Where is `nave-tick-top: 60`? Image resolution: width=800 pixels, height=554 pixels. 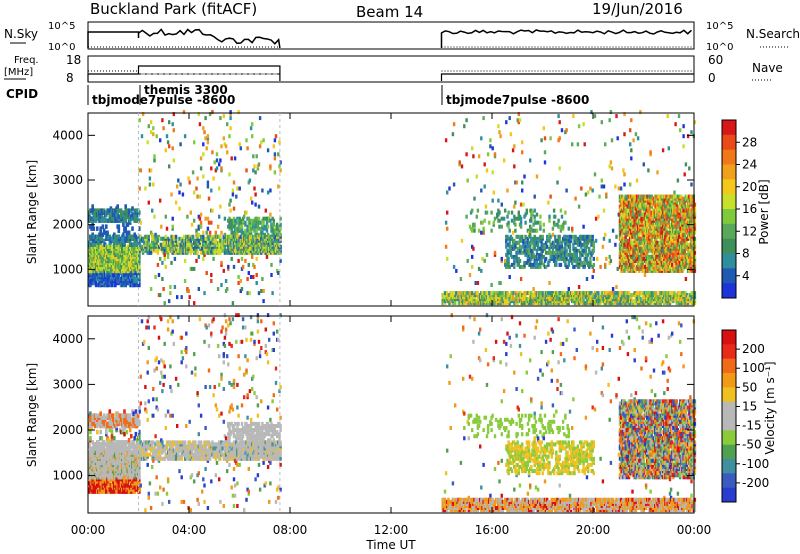 nave-tick-top: 60 is located at coordinates (715, 60).